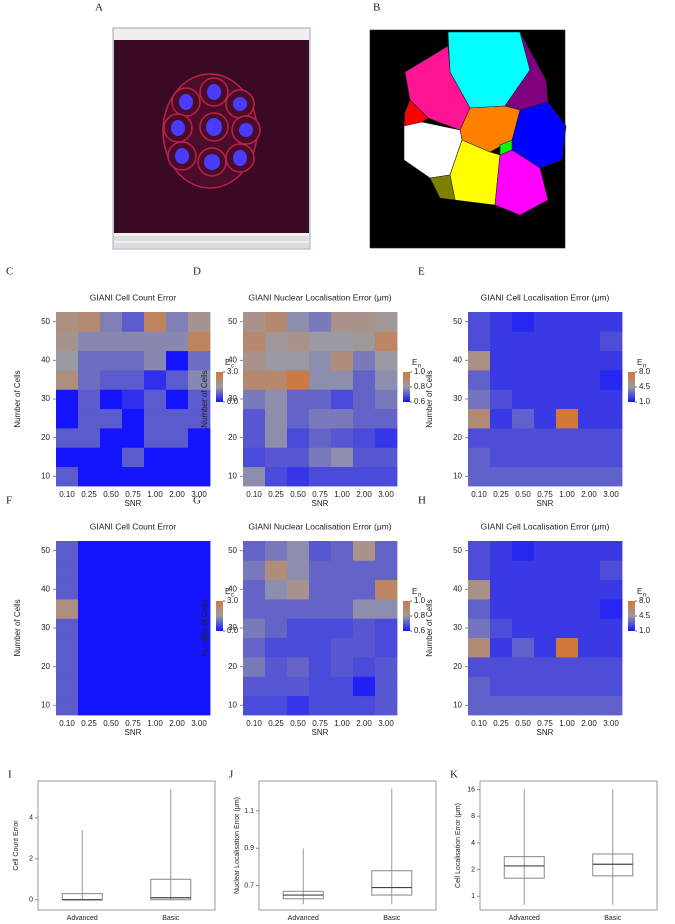  Describe the element at coordinates (420, 371) in the screenshot. I see `colorbar-tick-label: 1.0` at that location.